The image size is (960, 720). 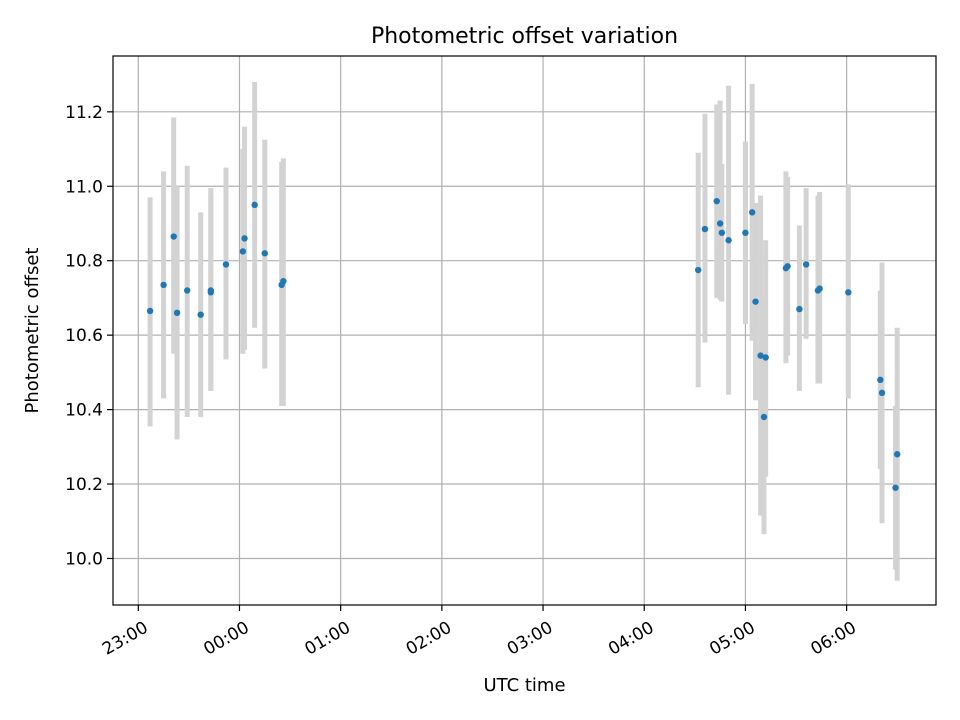 What do you see at coordinates (125, 639) in the screenshot?
I see `x-tick-label: 23:00` at bounding box center [125, 639].